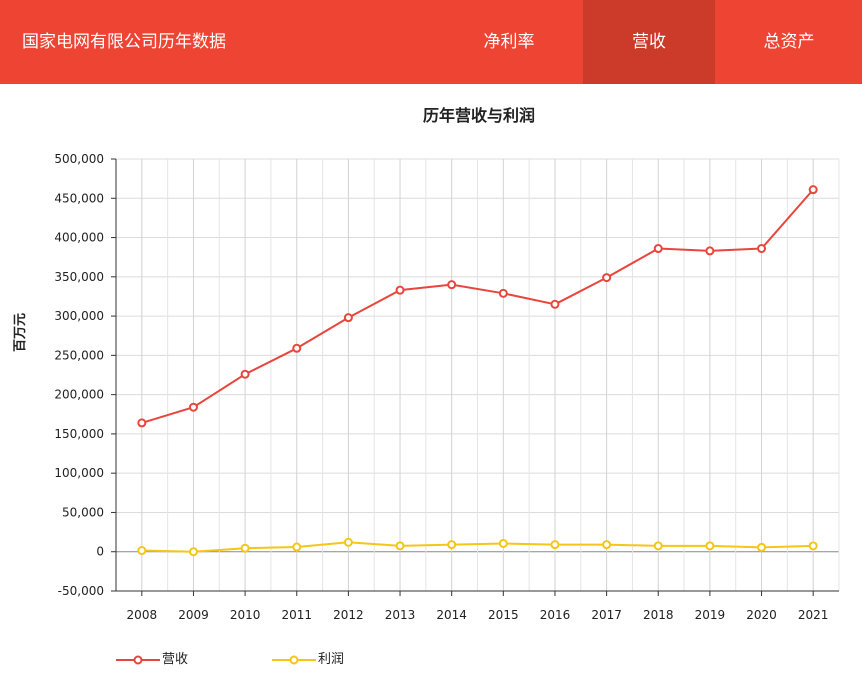 This screenshot has height=688, width=862. I want to click on x-tick-label: 2011, so click(296, 615).